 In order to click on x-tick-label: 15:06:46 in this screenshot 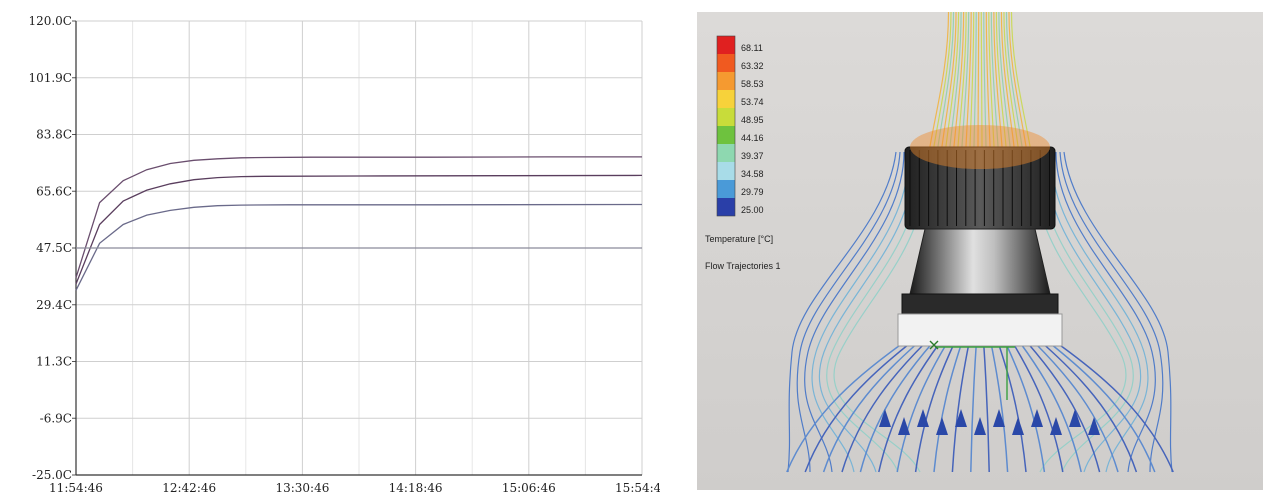, I will do `click(529, 487)`.